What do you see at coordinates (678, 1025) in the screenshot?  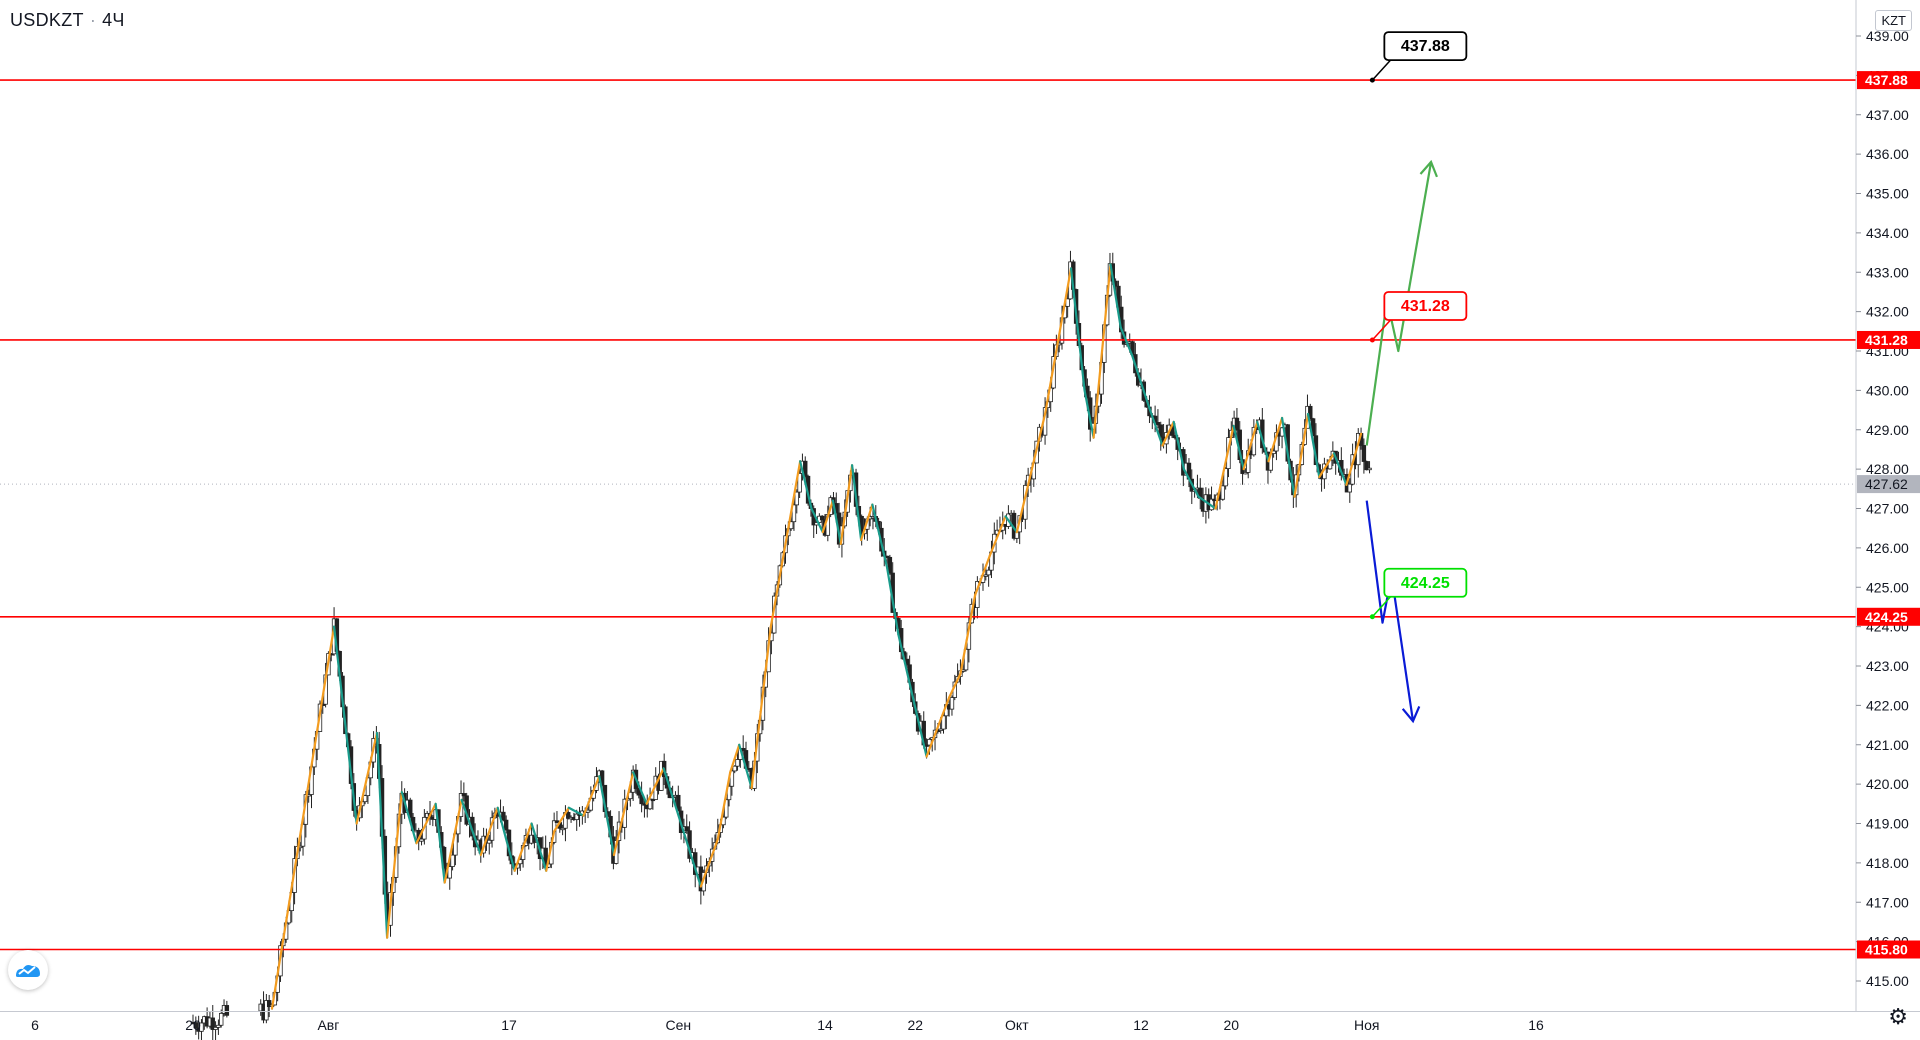 I see `x-tick-label: Сен` at bounding box center [678, 1025].